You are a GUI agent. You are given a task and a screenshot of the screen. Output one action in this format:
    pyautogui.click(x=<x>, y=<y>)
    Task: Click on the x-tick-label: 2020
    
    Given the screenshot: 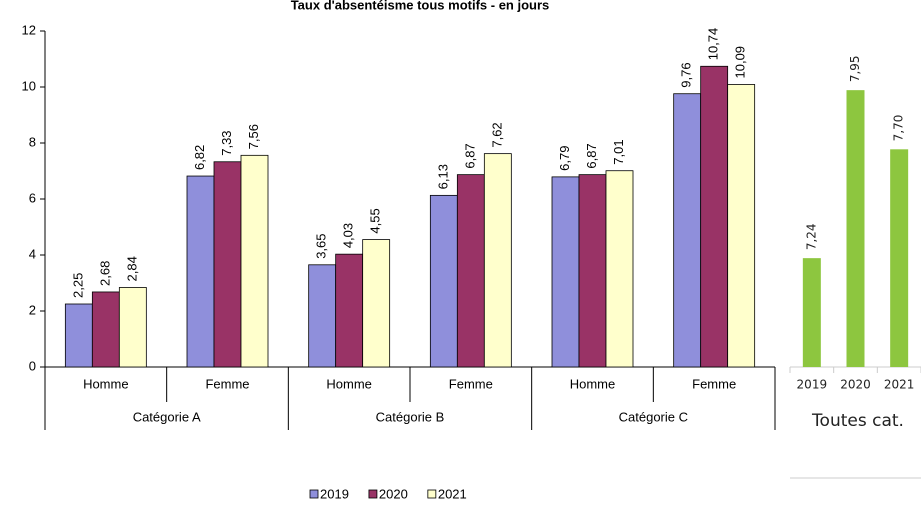 What is the action you would take?
    pyautogui.click(x=855, y=385)
    